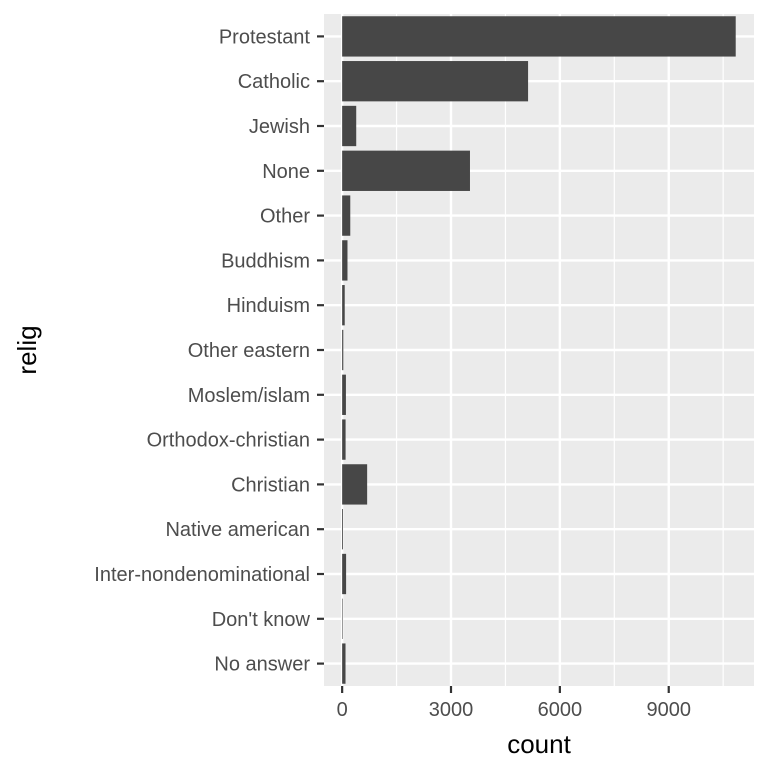  Describe the element at coordinates (342, 529) in the screenshot. I see `bar-native-american` at that location.